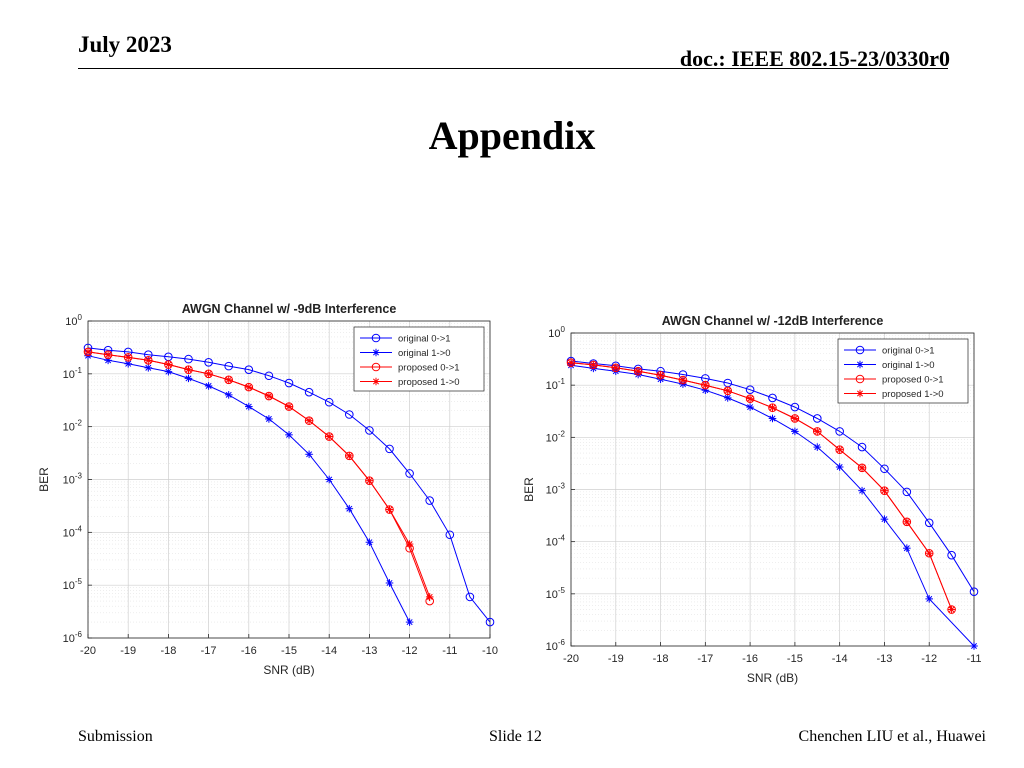 This screenshot has height=768, width=1024. I want to click on y-tick-label: 10⁻², so click(556, 436).